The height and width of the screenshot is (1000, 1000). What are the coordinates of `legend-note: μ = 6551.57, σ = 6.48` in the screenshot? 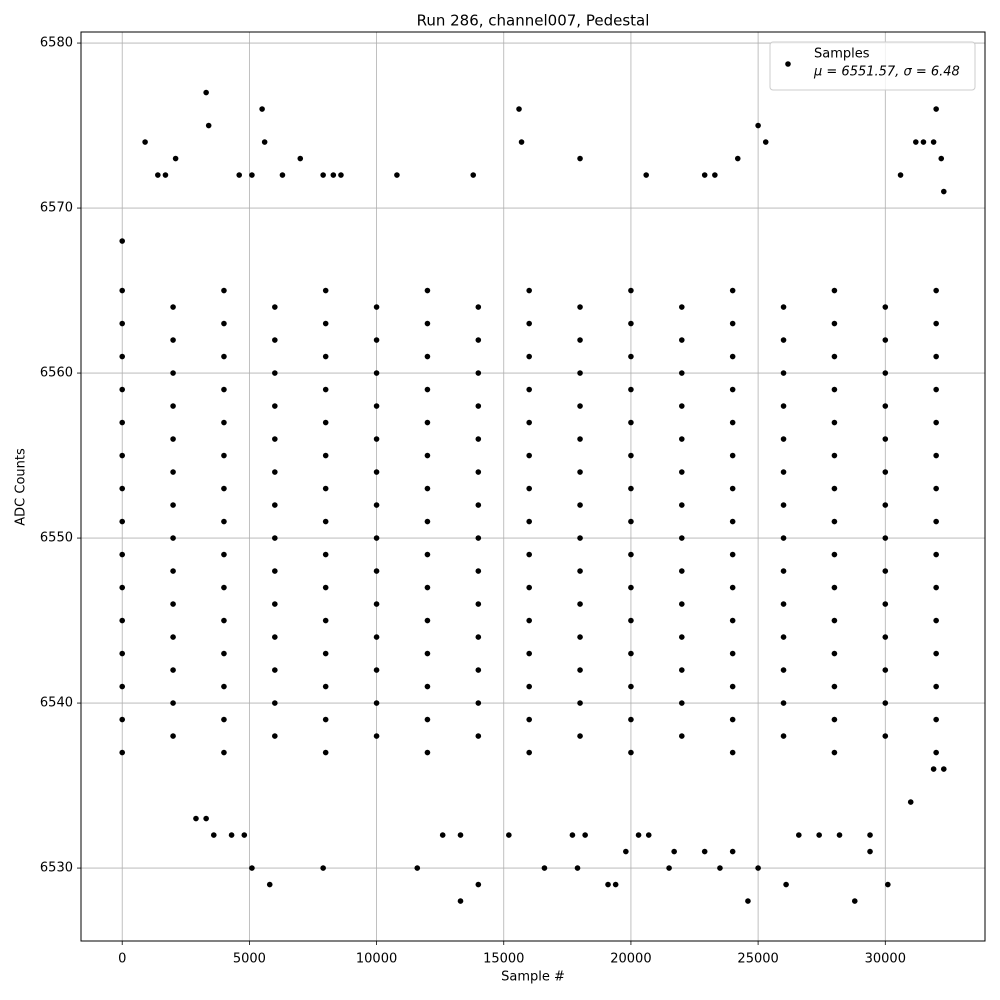 It's located at (886, 72).